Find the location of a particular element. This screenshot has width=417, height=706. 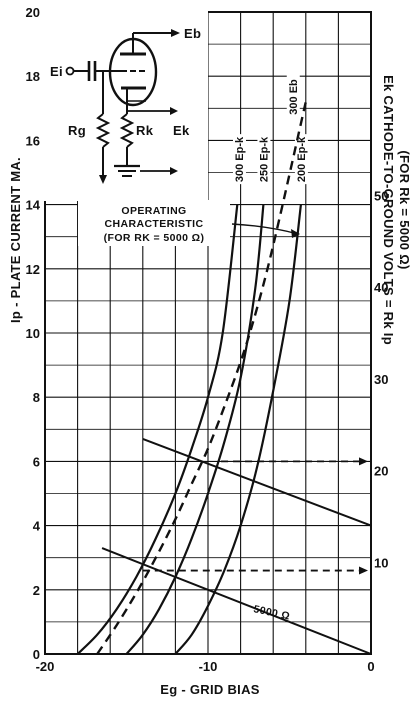

grid-resistor is located at coordinates (103, 130).